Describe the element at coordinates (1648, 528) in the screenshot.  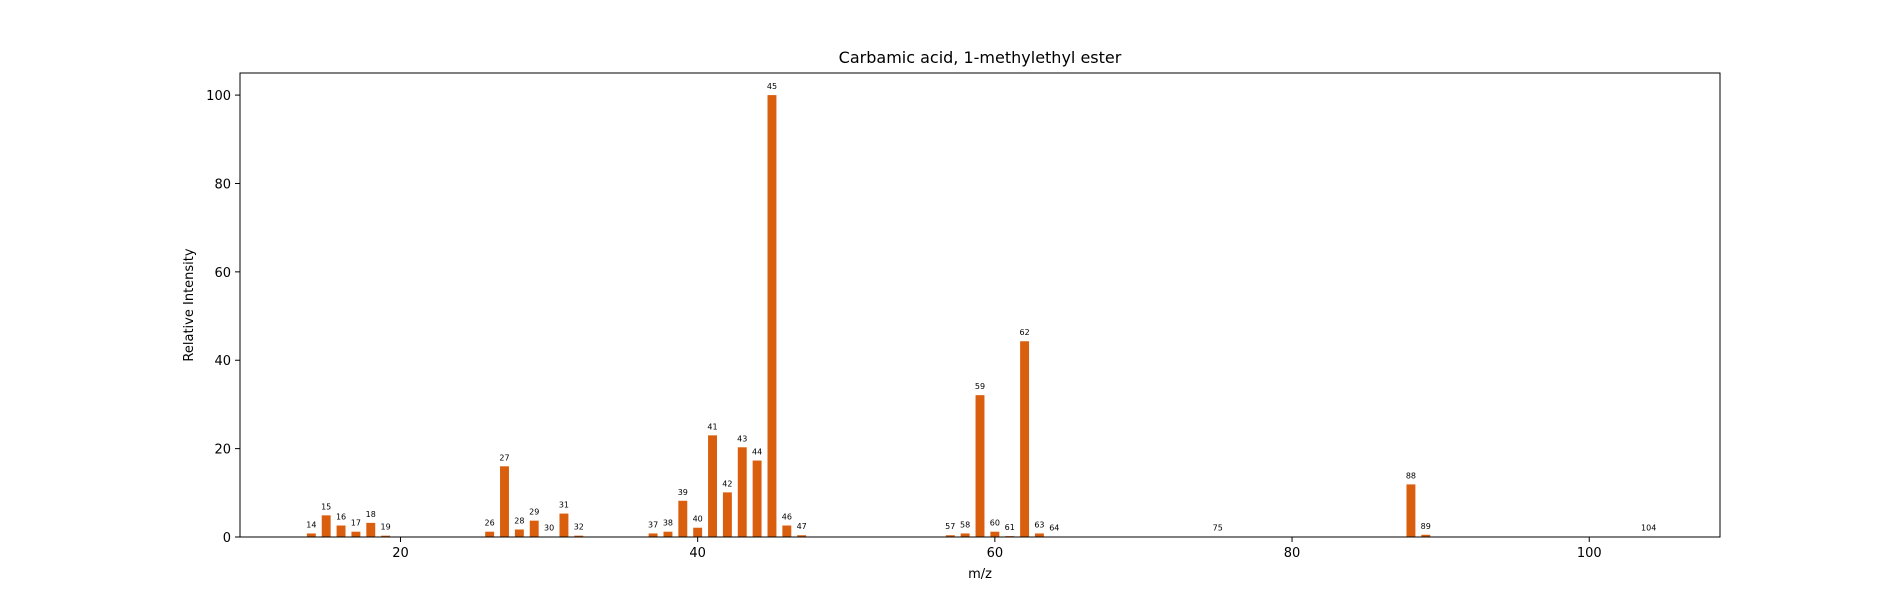
I see `peak-label-104: 104` at that location.